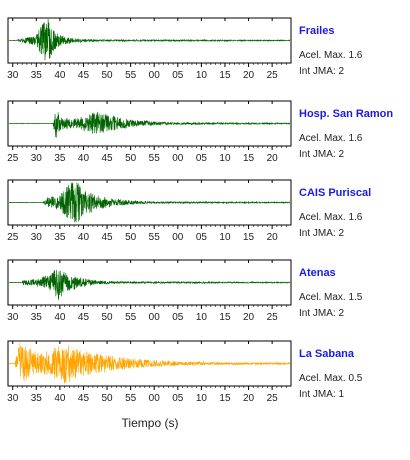 This screenshot has height=460, width=410. Describe the element at coordinates (335, 193) in the screenshot. I see `station-name: CAIS Puriscal` at that location.